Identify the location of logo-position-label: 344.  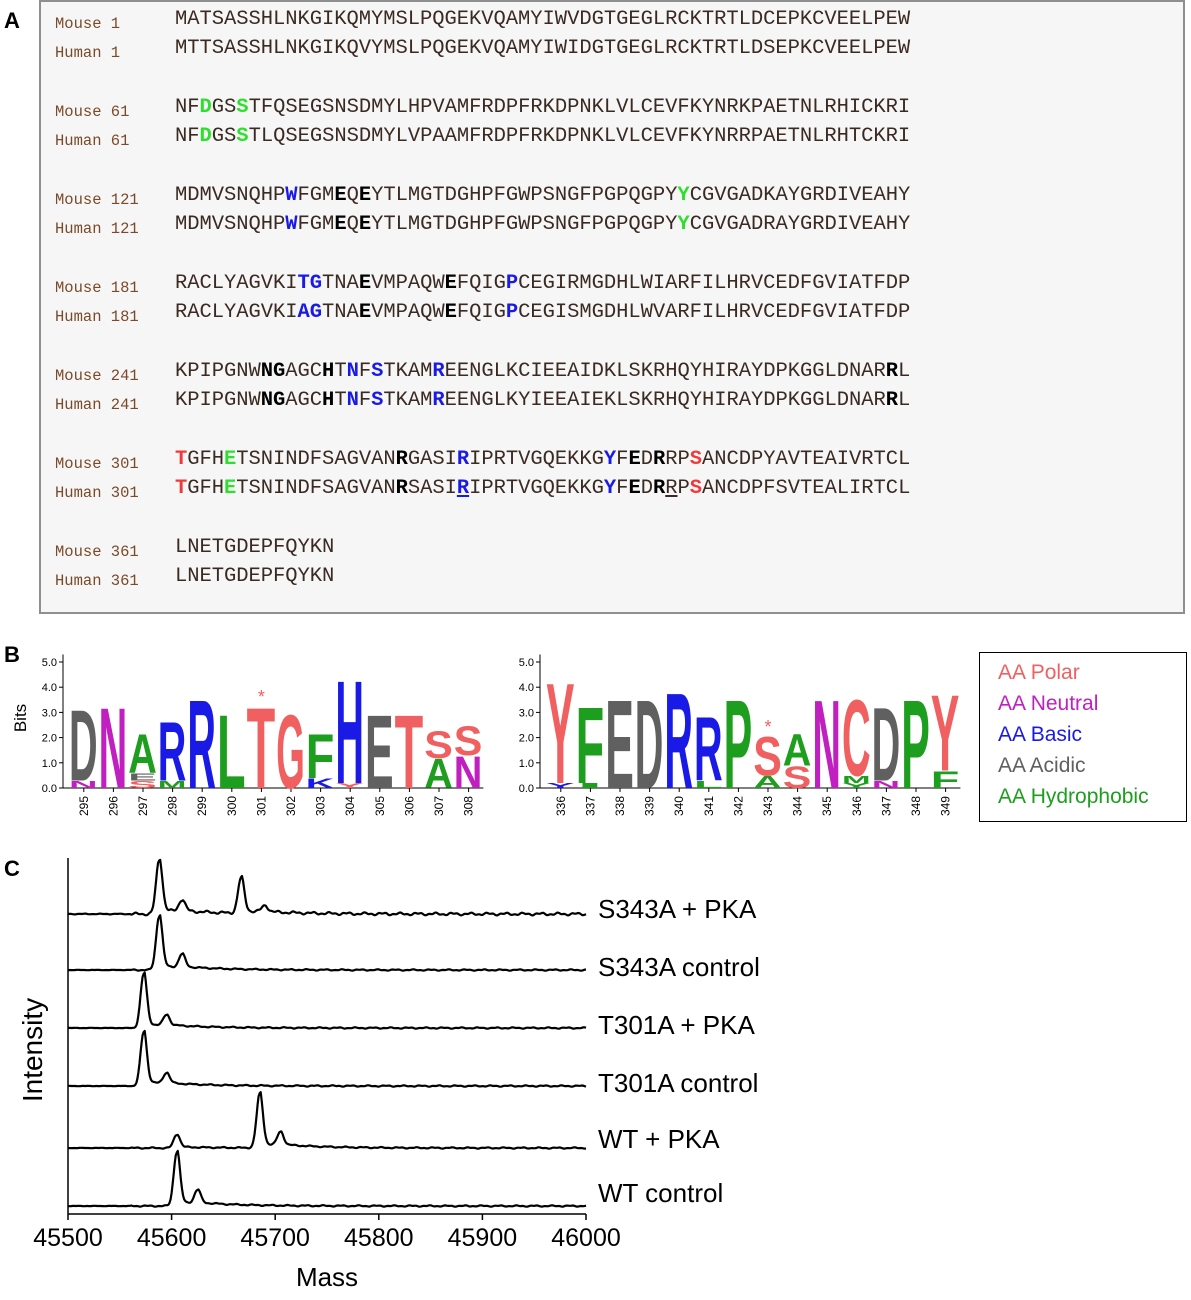
(798, 806).